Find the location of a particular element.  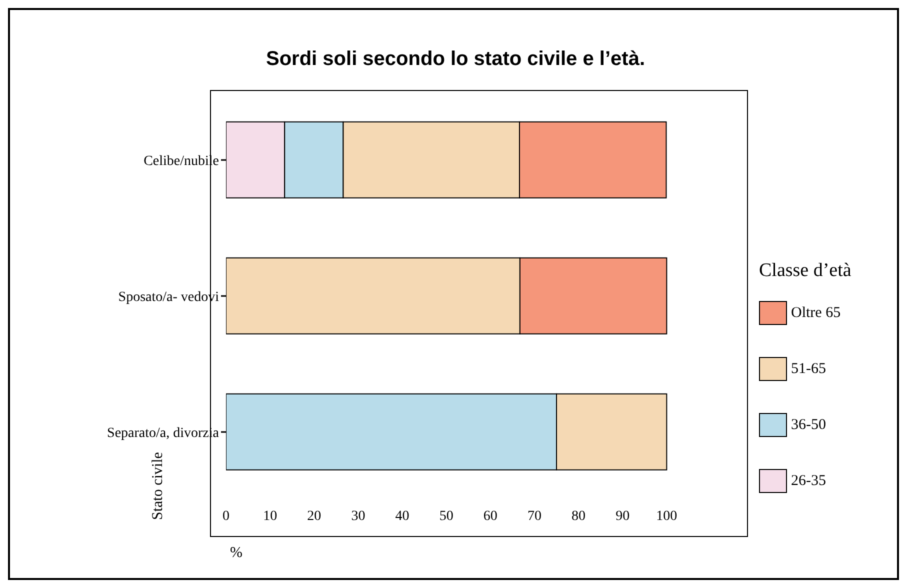

x-tick-label: 50 is located at coordinates (446, 516).